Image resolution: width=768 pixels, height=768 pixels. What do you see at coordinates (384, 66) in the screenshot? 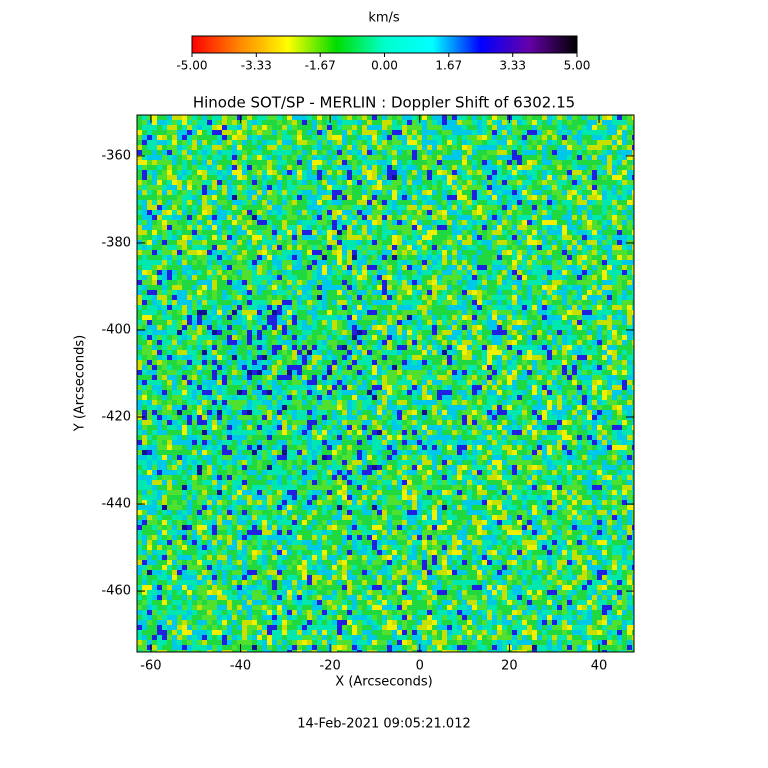
I see `colorbar-tick-label: 0.00` at bounding box center [384, 66].